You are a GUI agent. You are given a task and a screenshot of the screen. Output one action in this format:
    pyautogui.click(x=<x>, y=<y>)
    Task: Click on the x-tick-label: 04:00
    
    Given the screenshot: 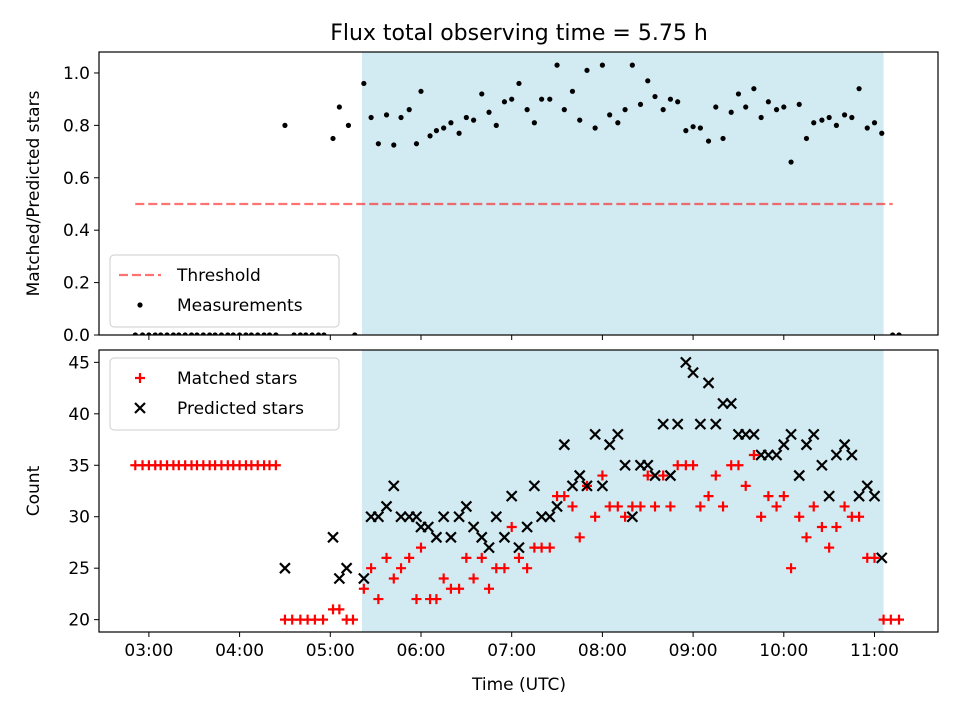 What is the action you would take?
    pyautogui.click(x=239, y=651)
    